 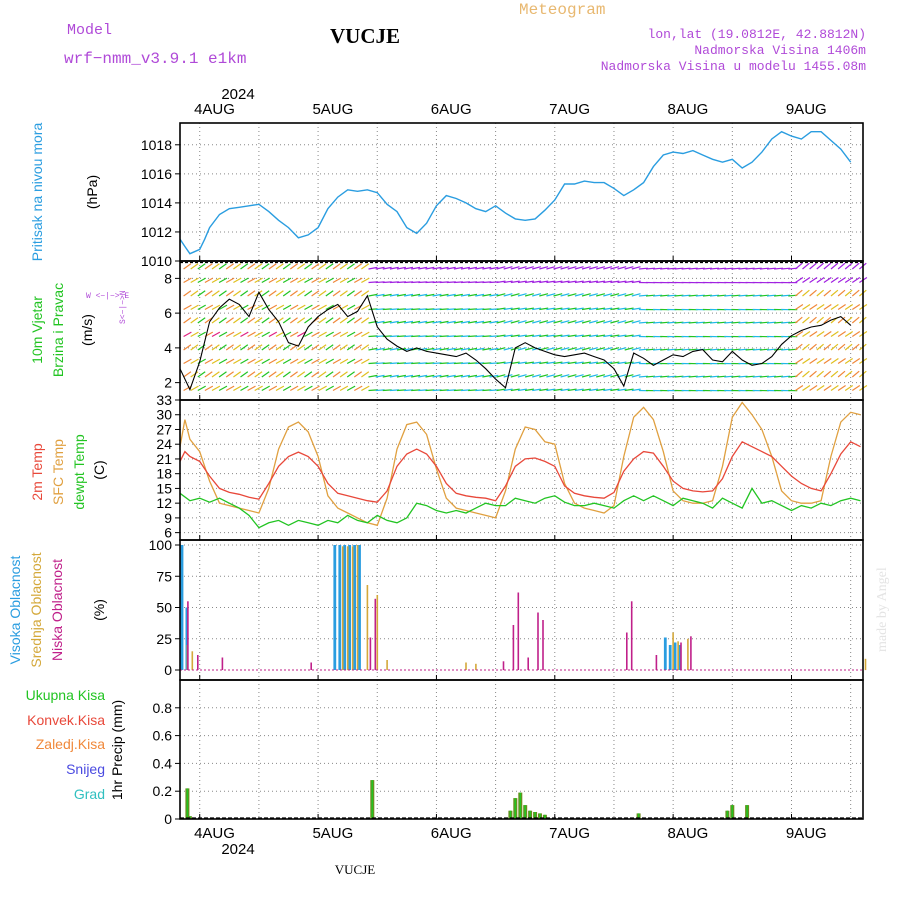 What do you see at coordinates (168, 383) in the screenshot?
I see `y-tick-label: 2` at bounding box center [168, 383].